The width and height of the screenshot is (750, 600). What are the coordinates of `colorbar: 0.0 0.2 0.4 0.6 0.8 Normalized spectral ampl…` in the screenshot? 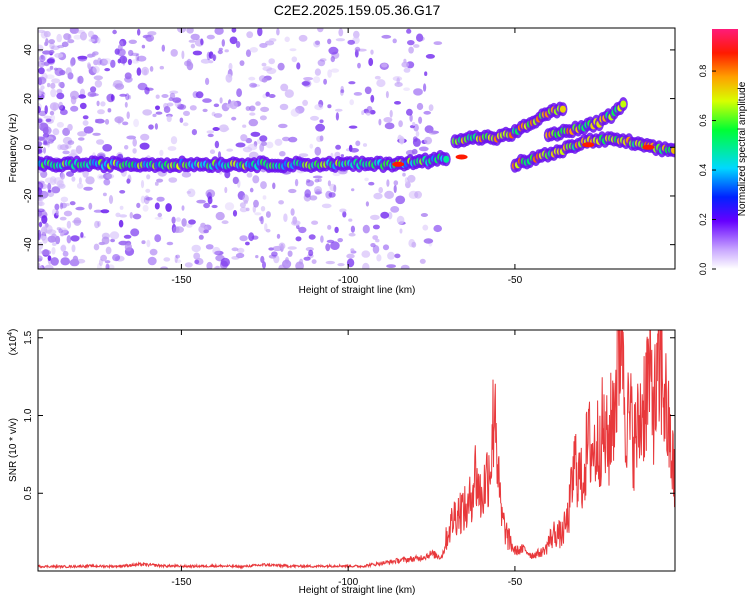 It's located at (723, 152).